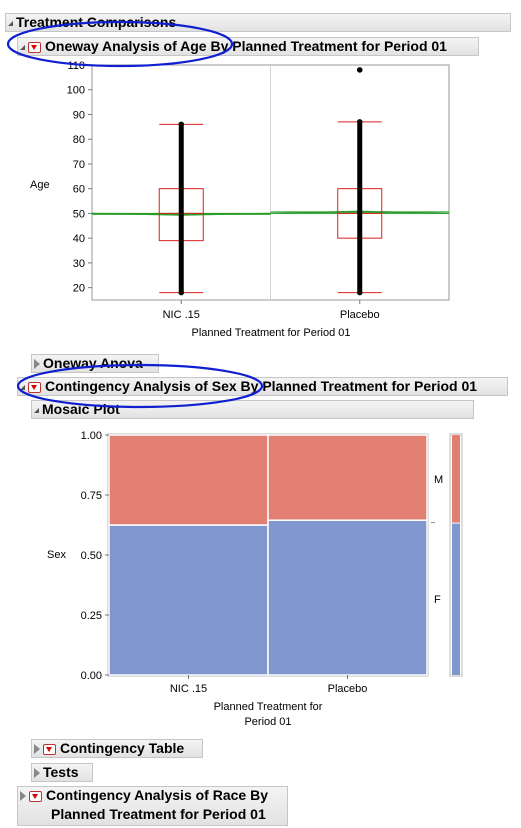  I want to click on oneway-anova-header: Oneway Anova, so click(95, 363).